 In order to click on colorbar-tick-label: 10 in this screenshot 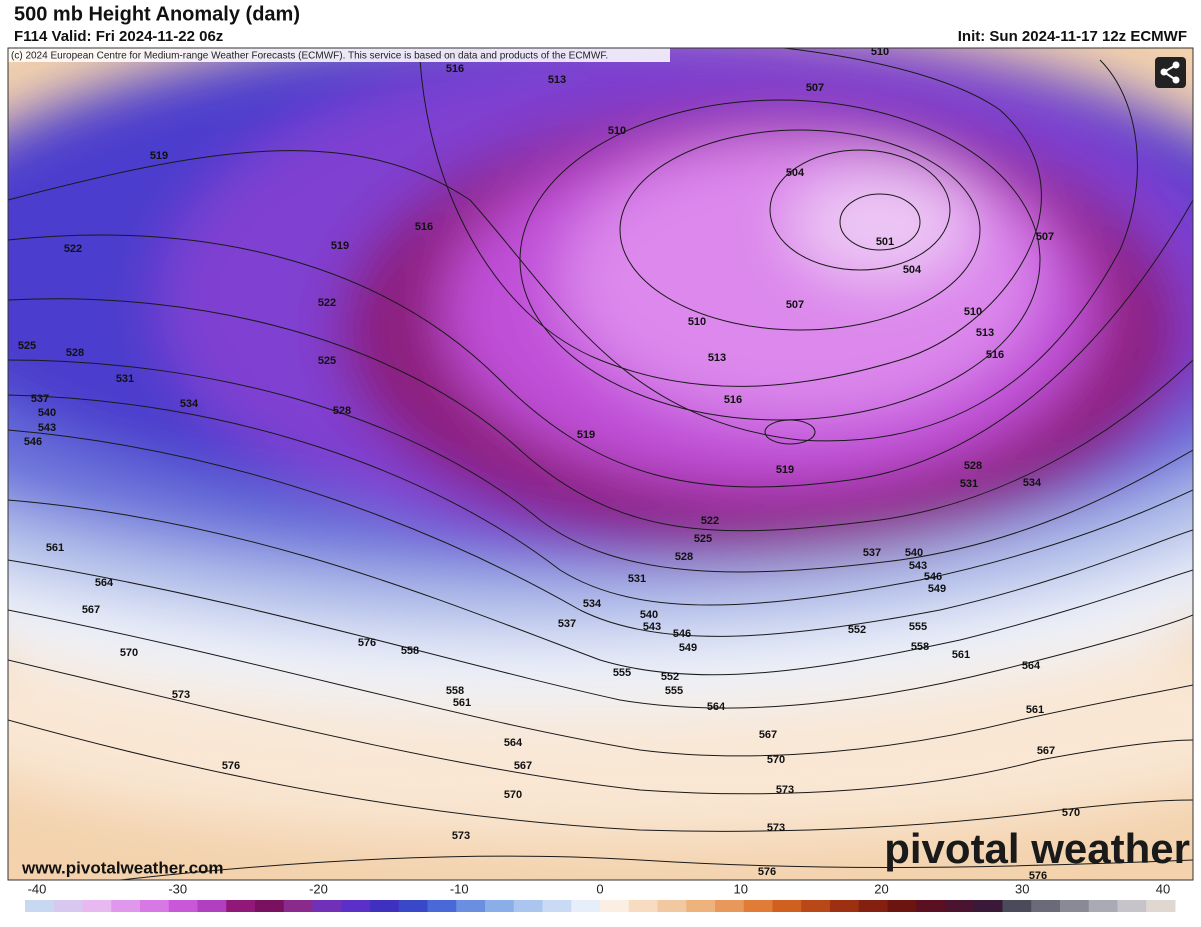, I will do `click(741, 888)`.